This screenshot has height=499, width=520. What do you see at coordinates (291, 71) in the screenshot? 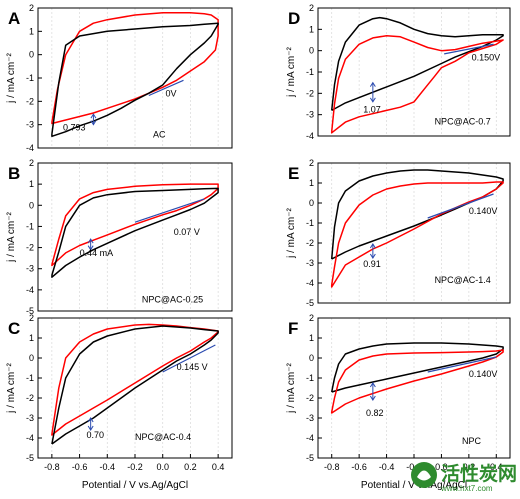
I see `panel-d-ylabel: j / mA cm⁻²` at bounding box center [291, 71].